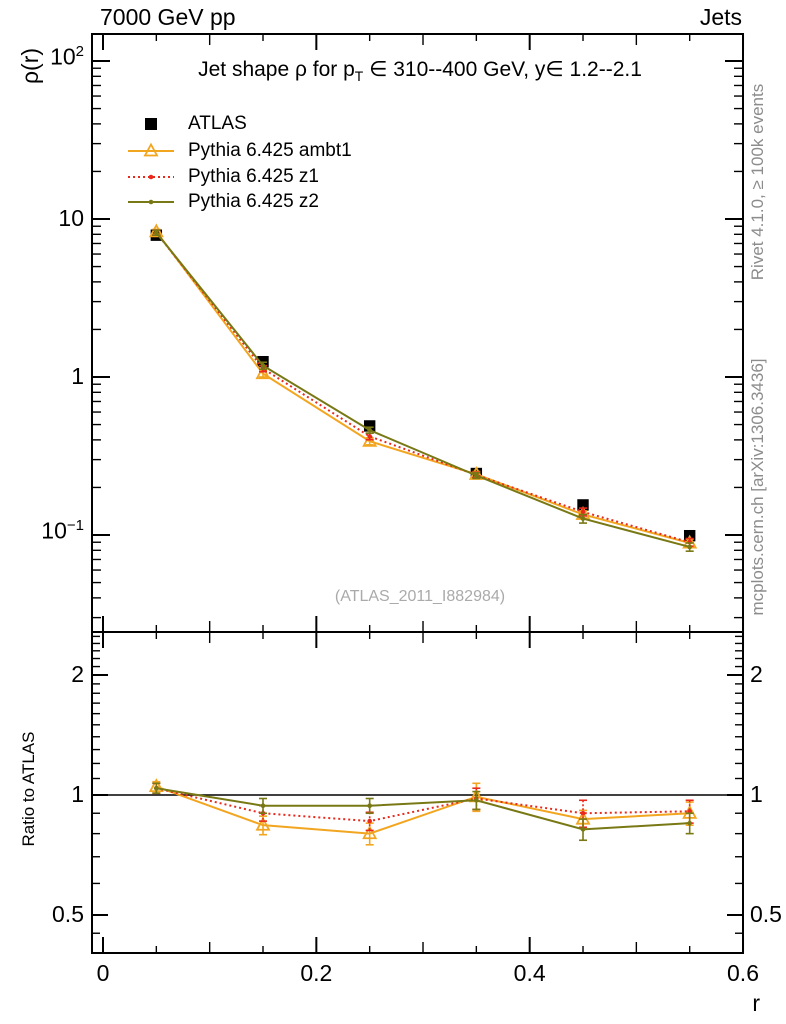 The width and height of the screenshot is (786, 1024). Describe the element at coordinates (270, 150) in the screenshot. I see `legend-label: Pythia 6.425 ambt1` at that location.